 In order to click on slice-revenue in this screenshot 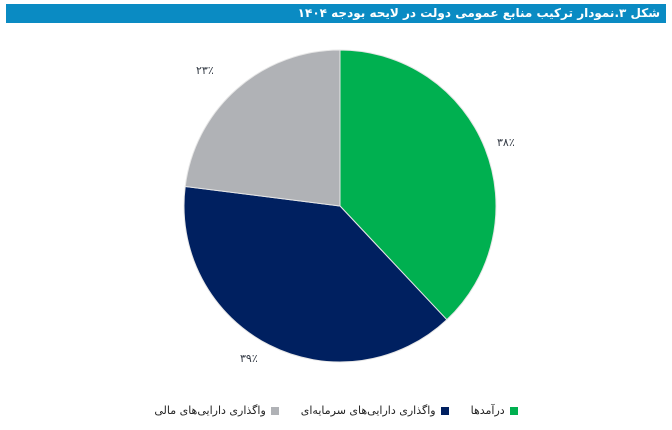, I will do `click(418, 185)`.